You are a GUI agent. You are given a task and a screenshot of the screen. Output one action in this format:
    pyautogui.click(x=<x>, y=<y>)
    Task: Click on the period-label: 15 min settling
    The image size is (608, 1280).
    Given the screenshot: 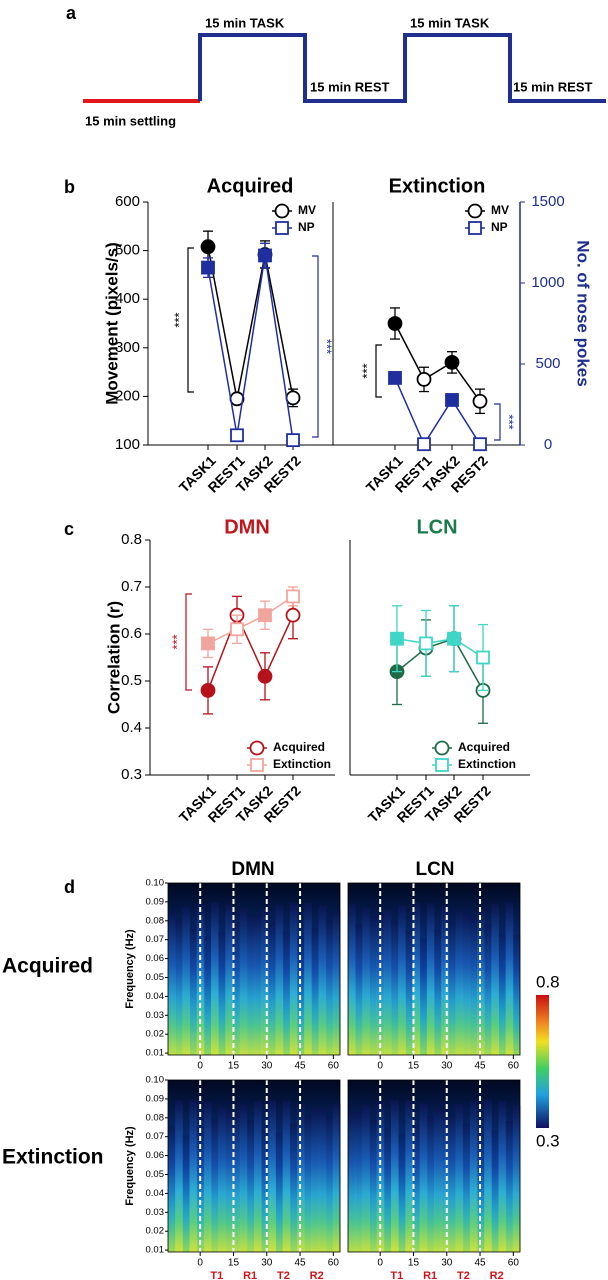 What is the action you would take?
    pyautogui.click(x=130, y=120)
    